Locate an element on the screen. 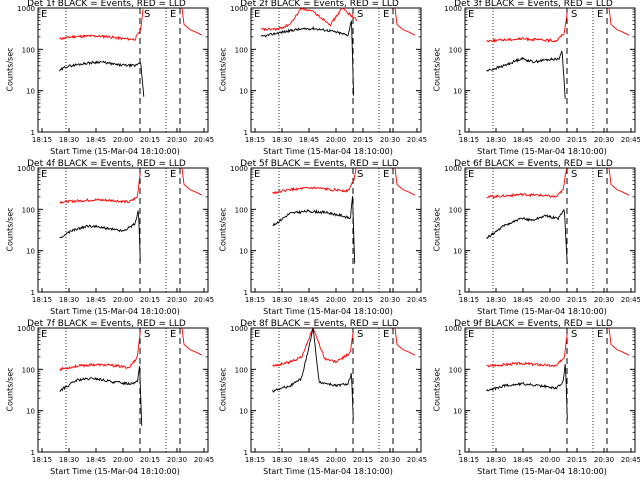 Image resolution: width=640 pixels, height=480 pixels. panel-title: Det 7f BLACK = Events, RED = LLD is located at coordinates (106, 324).